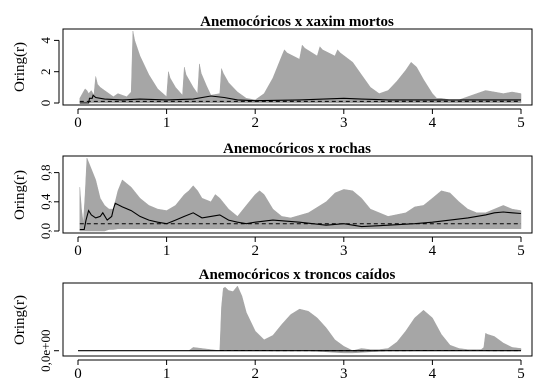  I want to click on envelope-layer, so click(355, 319).